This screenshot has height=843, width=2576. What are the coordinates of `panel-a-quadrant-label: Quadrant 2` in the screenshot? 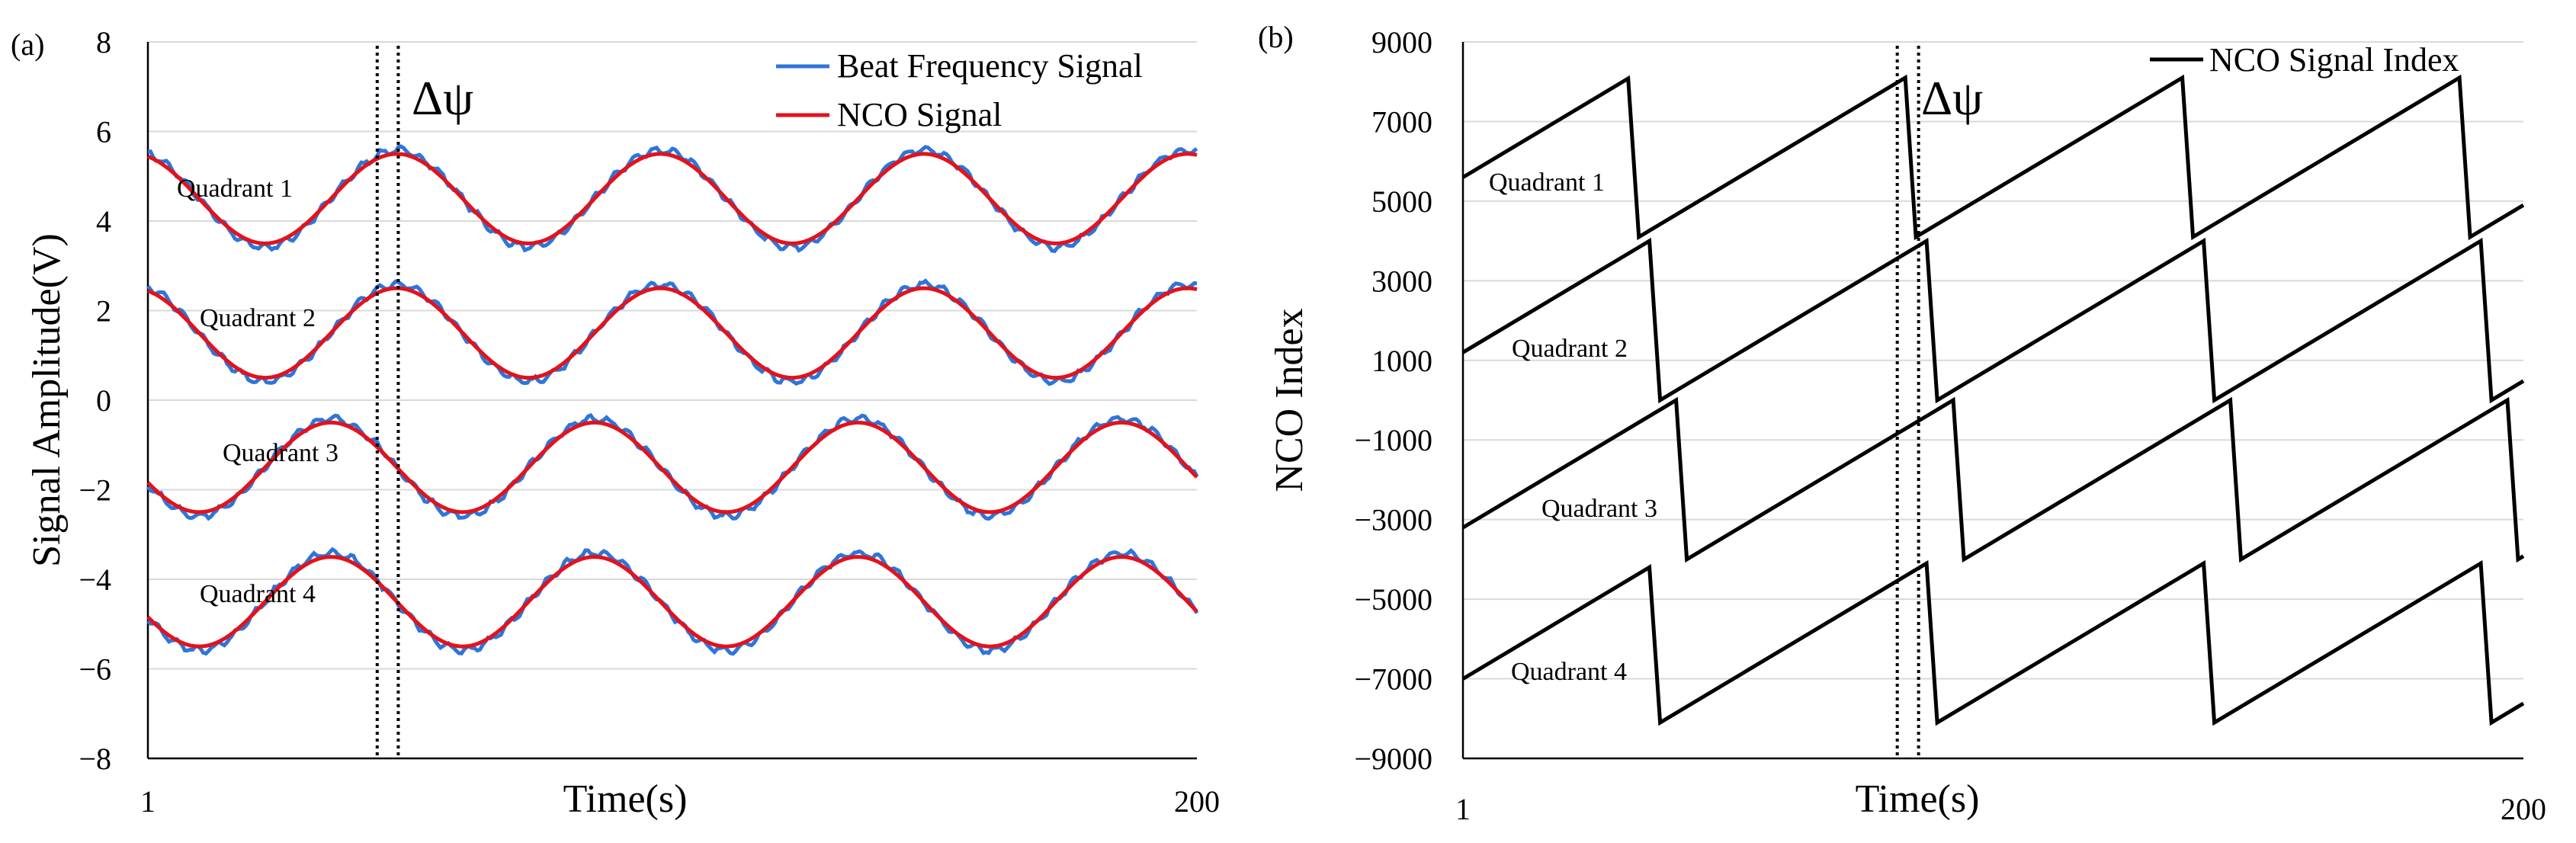 It's located at (258, 318).